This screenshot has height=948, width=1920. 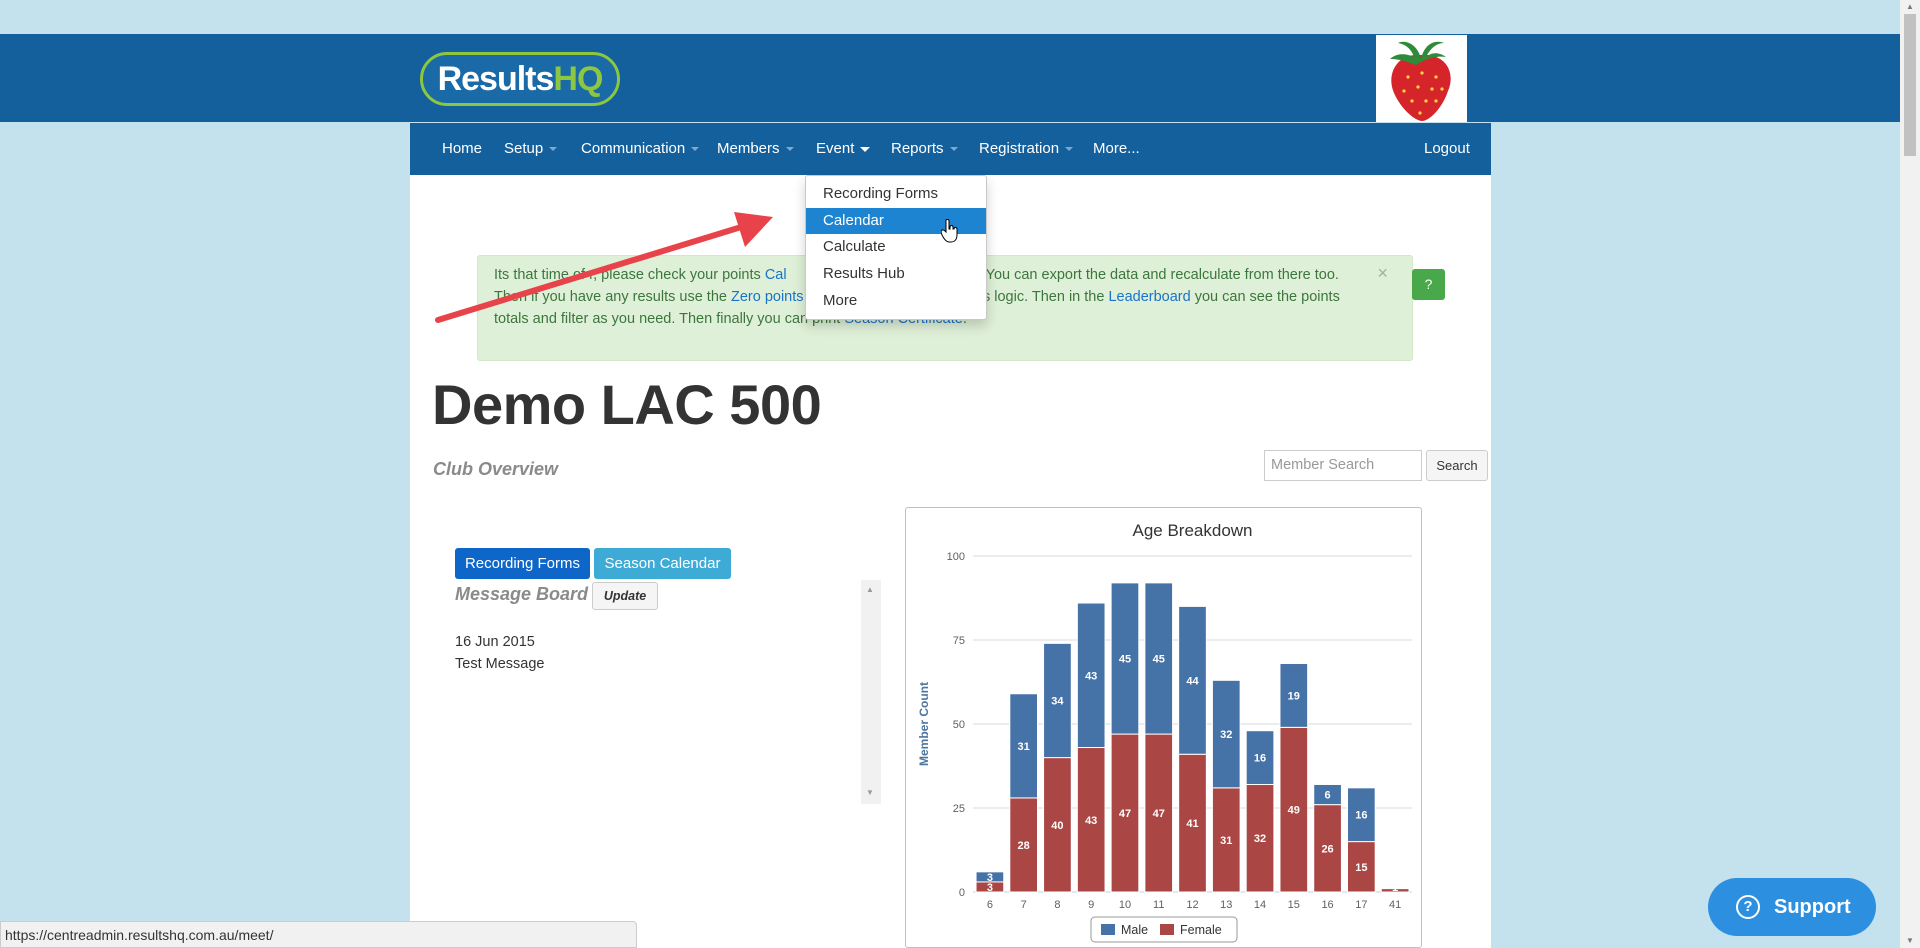 What do you see at coordinates (522, 563) in the screenshot?
I see `recording-forms-button: Recording Forms` at bounding box center [522, 563].